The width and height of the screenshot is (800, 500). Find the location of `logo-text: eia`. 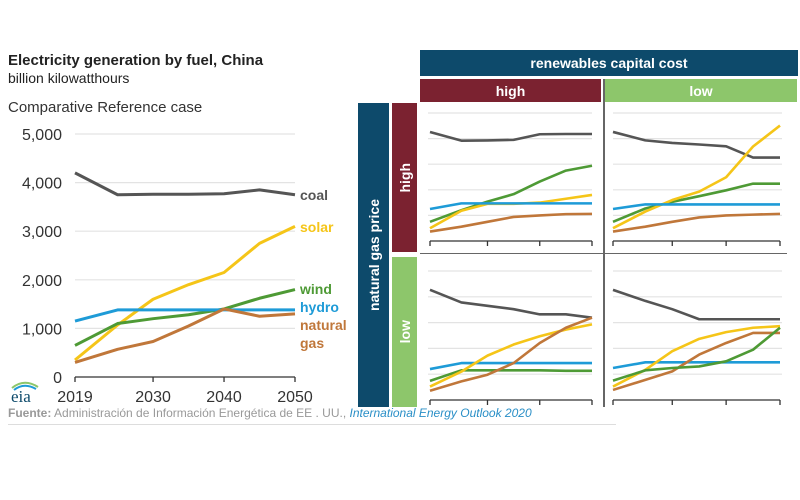

logo-text: eia is located at coordinates (21, 395).